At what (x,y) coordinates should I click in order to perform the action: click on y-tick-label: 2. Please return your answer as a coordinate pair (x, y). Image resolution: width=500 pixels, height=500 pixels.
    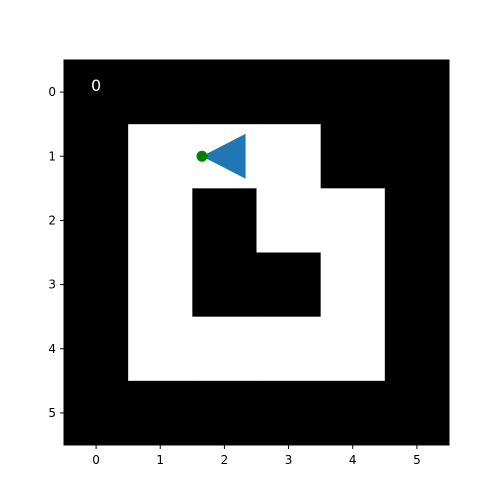
    Looking at the image, I should click on (52, 220).